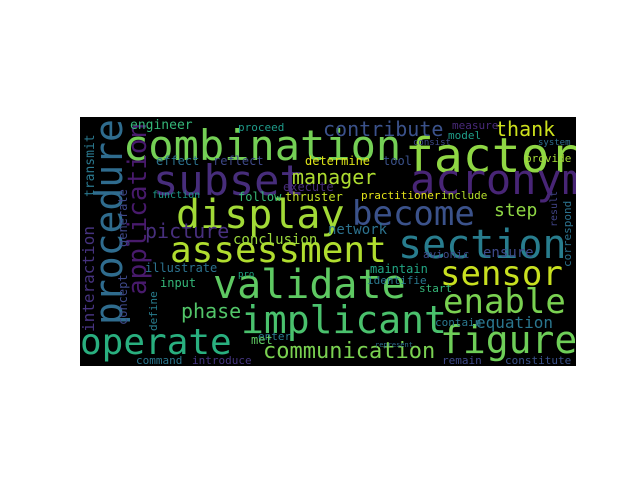  I want to click on word-consist: consist, so click(432, 143).